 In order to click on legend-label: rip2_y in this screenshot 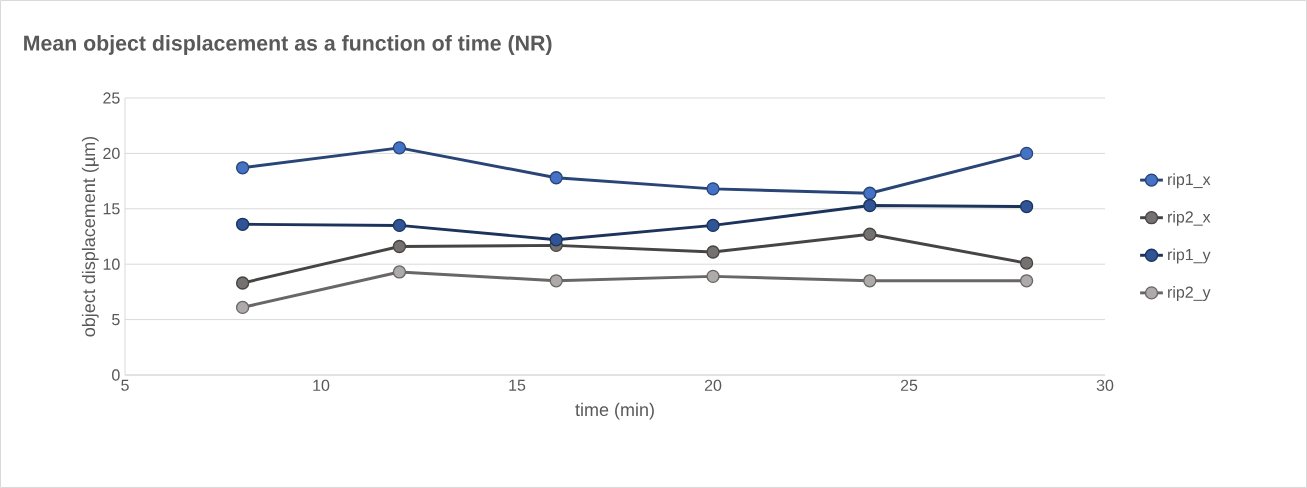, I will do `click(1189, 293)`.